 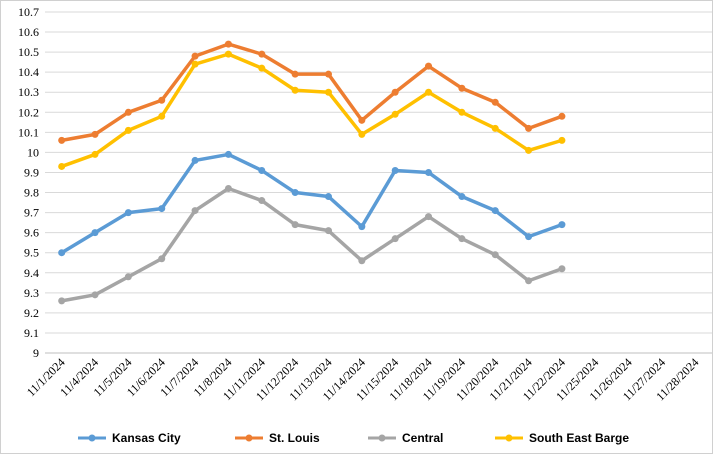 I want to click on y-tick-label: 10.7, so click(x=28, y=12).